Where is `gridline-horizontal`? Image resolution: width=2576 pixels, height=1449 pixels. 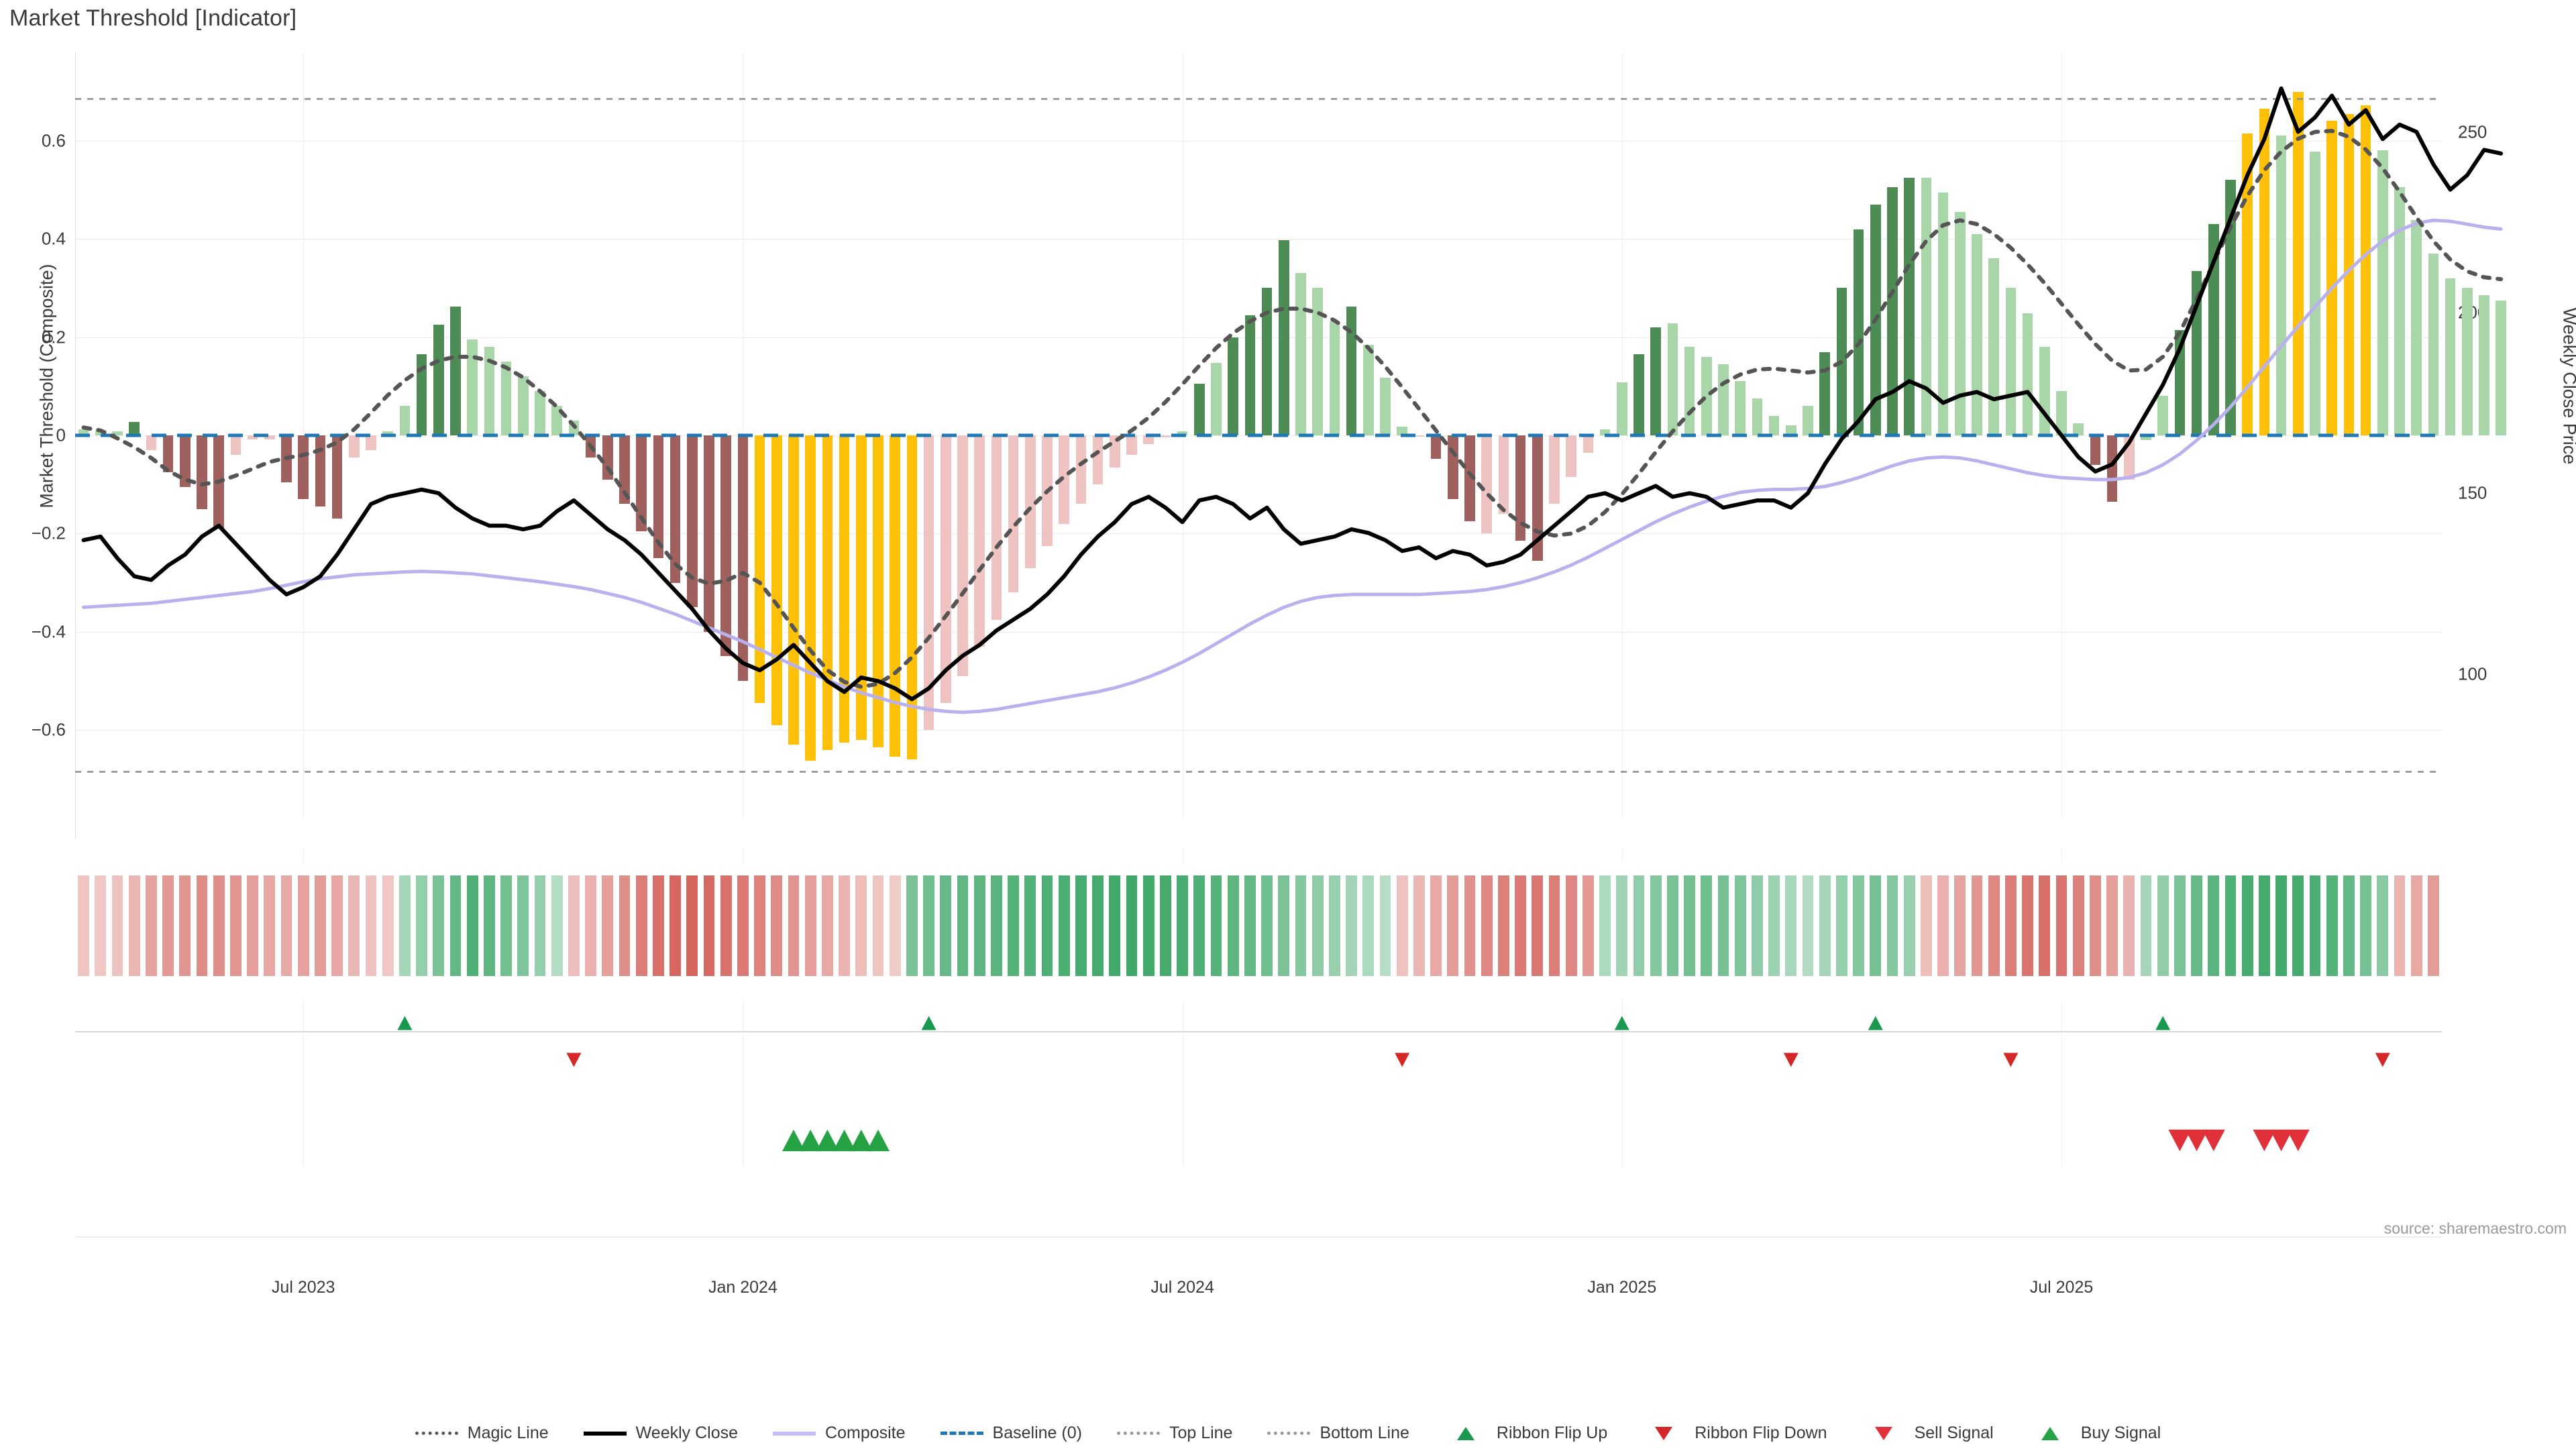 gridline-horizontal is located at coordinates (1258, 141).